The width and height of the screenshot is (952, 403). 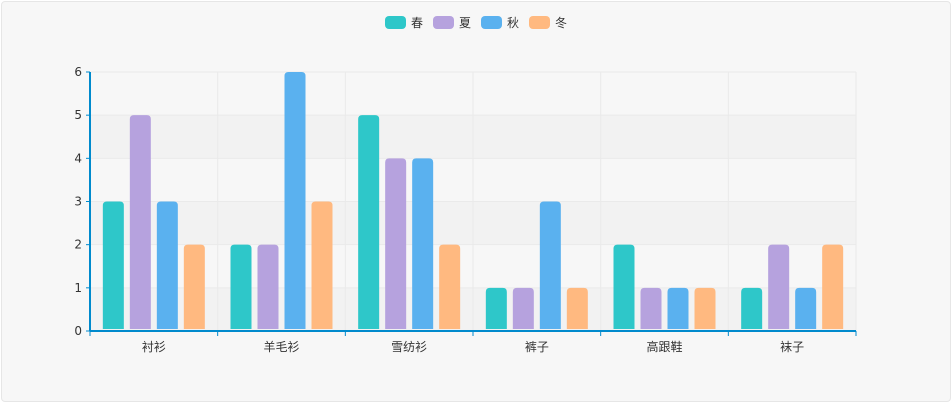 I want to click on legend-item: 春, so click(x=403, y=22).